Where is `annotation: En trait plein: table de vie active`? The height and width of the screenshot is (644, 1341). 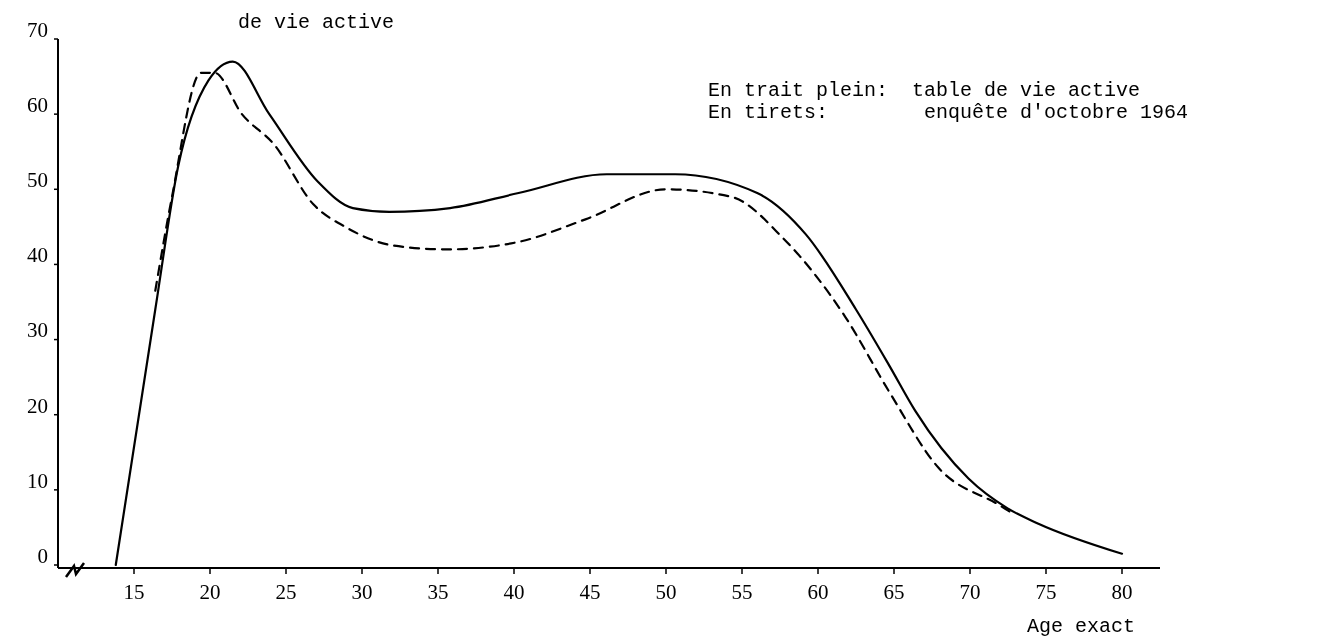
annotation: En trait plein: table de vie active is located at coordinates (924, 90).